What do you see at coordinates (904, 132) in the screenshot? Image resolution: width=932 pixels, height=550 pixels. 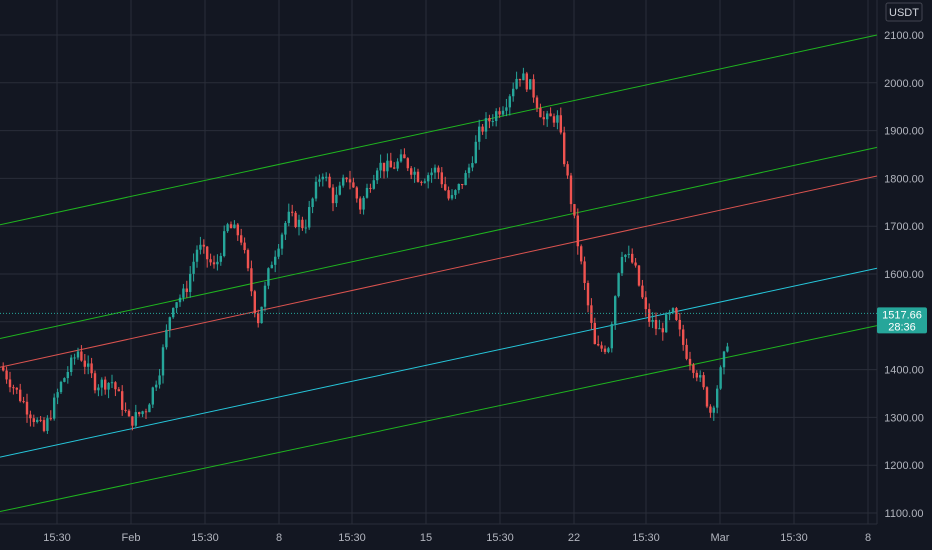 I see `y-tick-label: 1900.00` at bounding box center [904, 132].